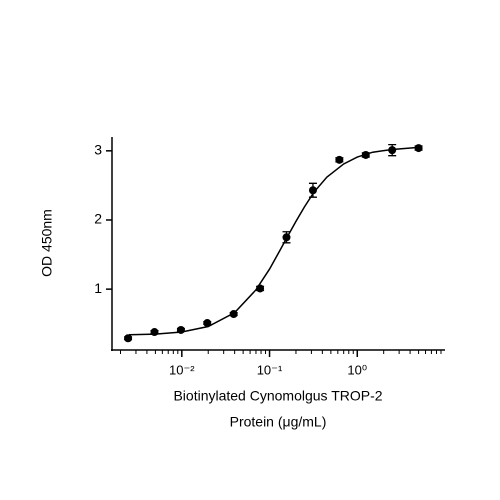 Image resolution: width=500 pixels, height=500 pixels. Describe the element at coordinates (98, 219) in the screenshot. I see `y-tick-label: 2` at that location.